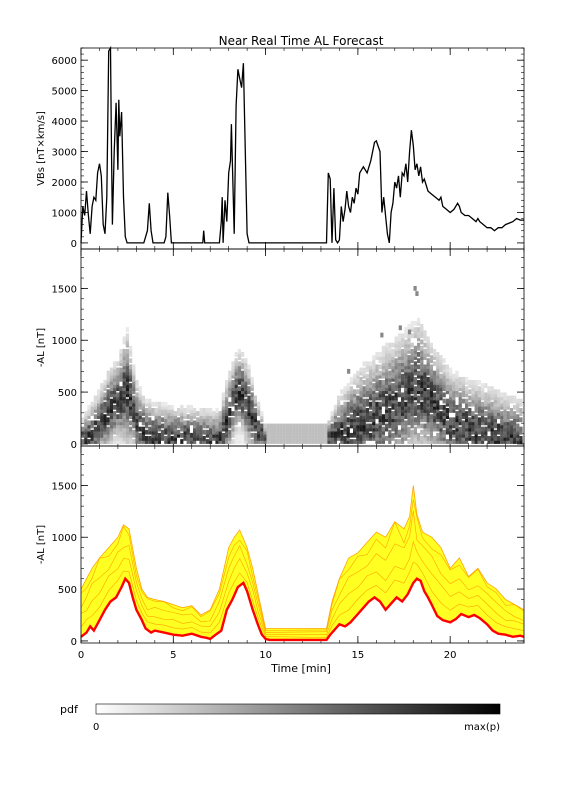 The image size is (576, 792). I want to click on pdf-outlier-cell, so click(349, 371).